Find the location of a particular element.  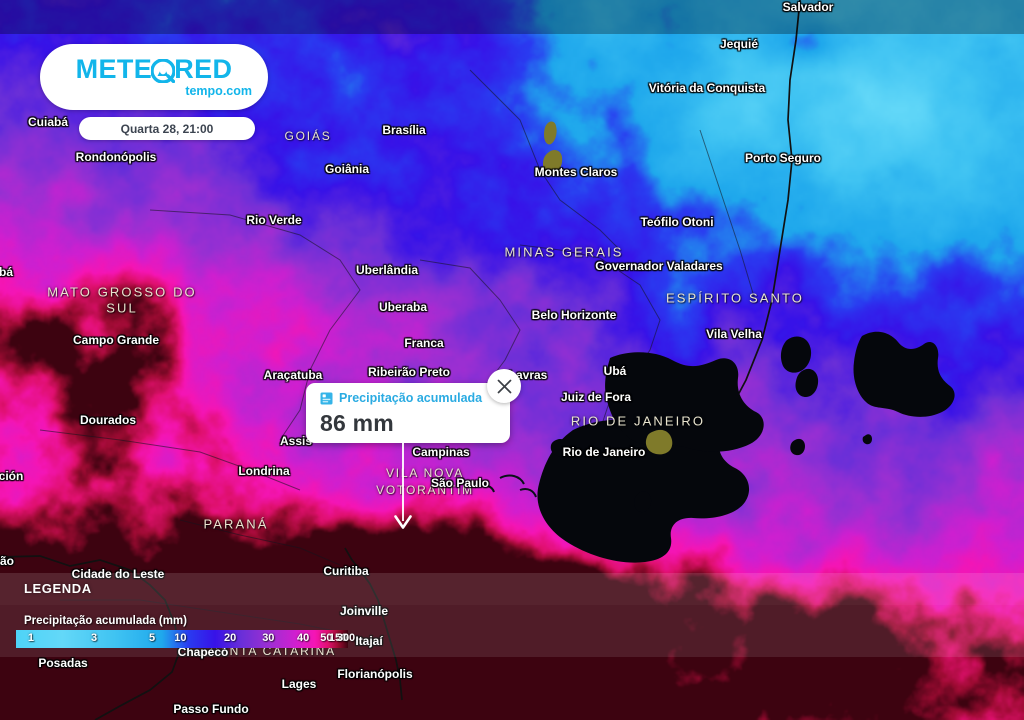

precipitation-icon is located at coordinates (326, 398).